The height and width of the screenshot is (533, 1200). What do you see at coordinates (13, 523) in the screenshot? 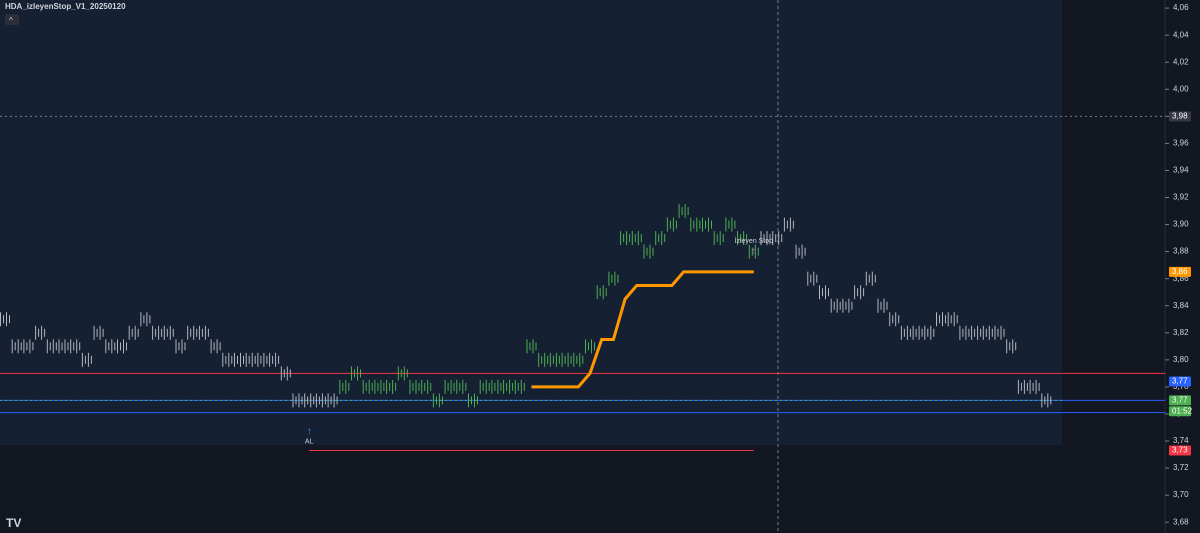
I see `logo: TV` at bounding box center [13, 523].